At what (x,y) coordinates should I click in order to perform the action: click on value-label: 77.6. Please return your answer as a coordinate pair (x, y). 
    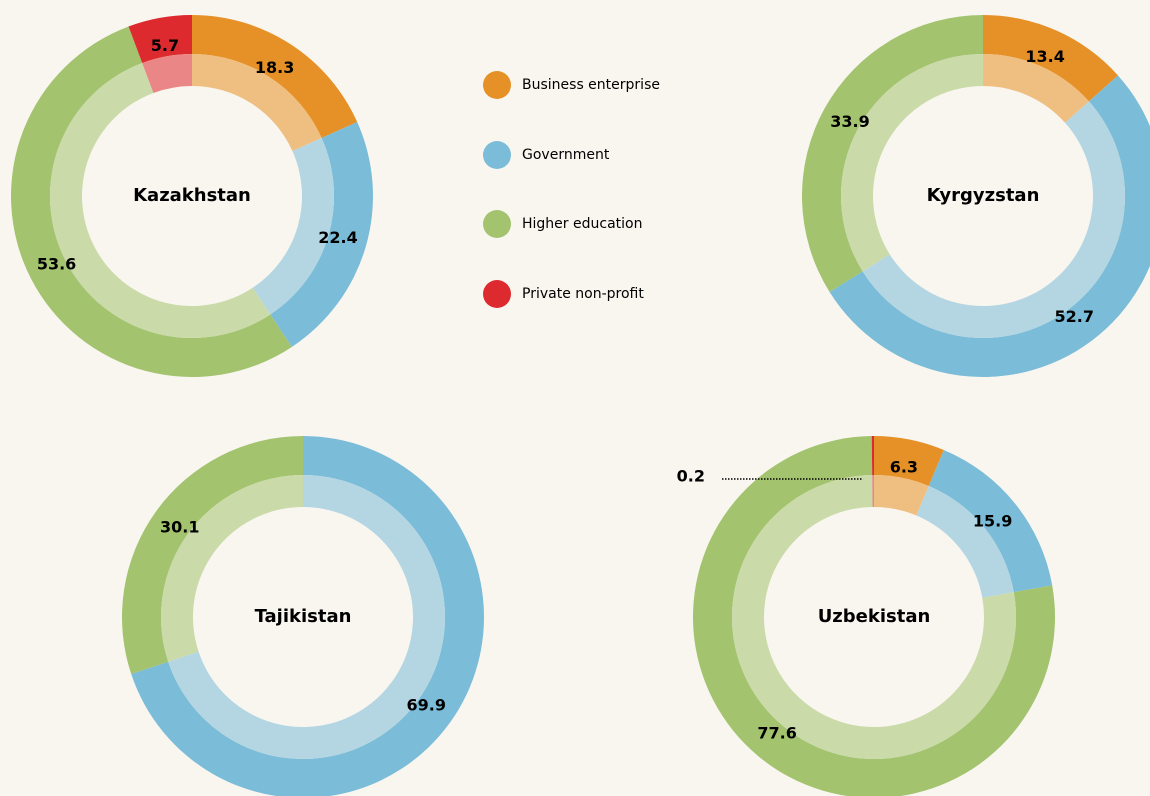
    Looking at the image, I should click on (776, 733).